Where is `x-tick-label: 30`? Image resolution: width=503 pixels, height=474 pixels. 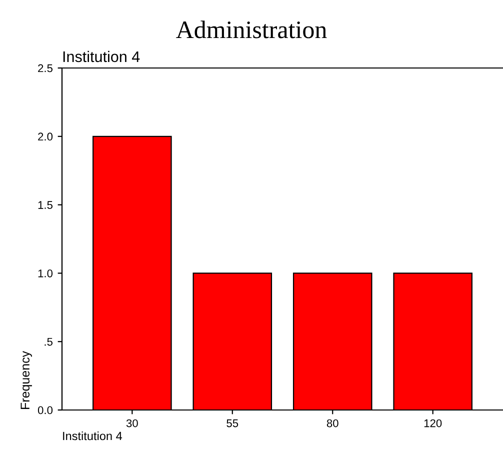
x-tick-label: 30 is located at coordinates (132, 423).